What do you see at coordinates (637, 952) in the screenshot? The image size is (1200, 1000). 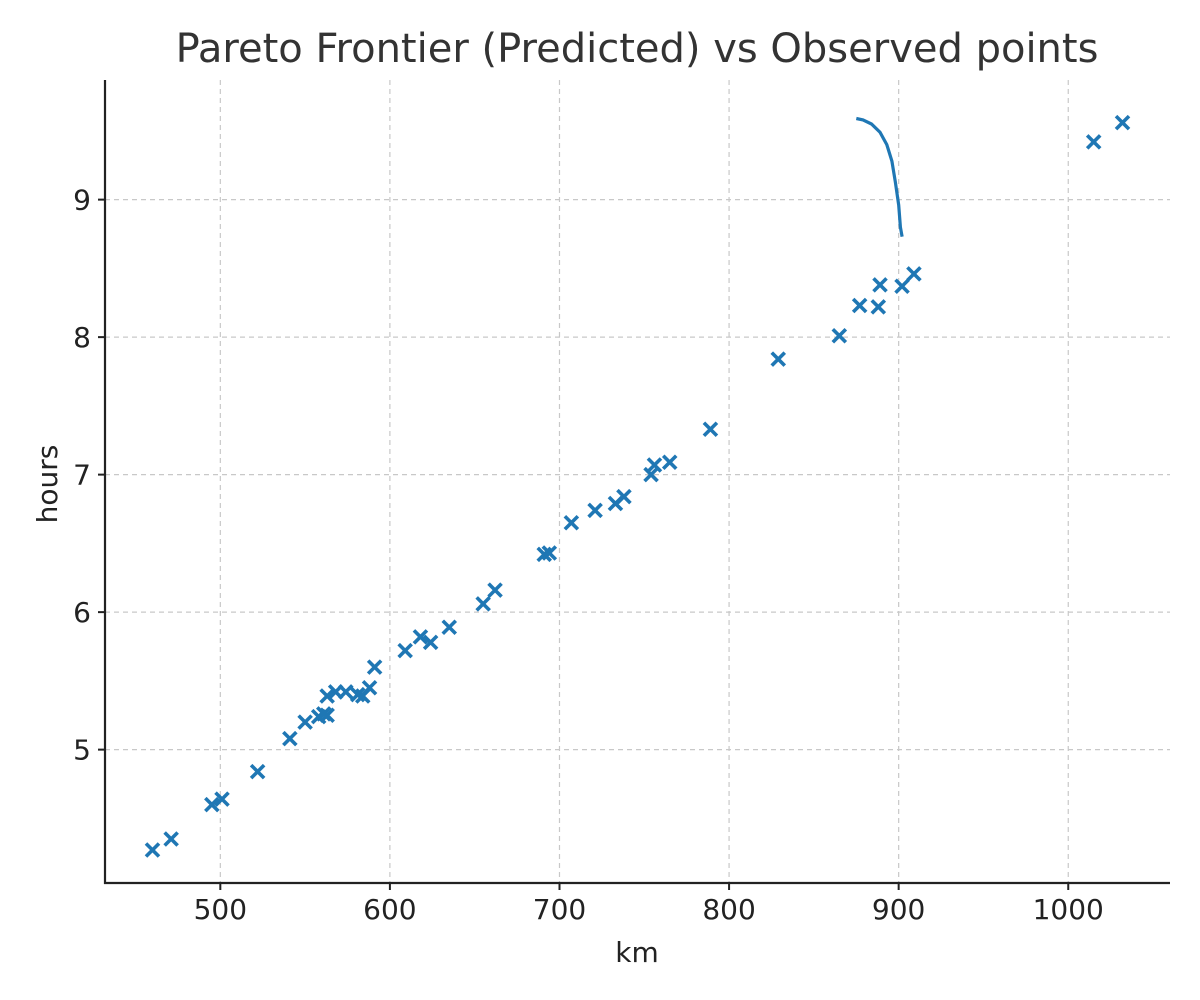 I see `x-axis-label: km` at bounding box center [637, 952].